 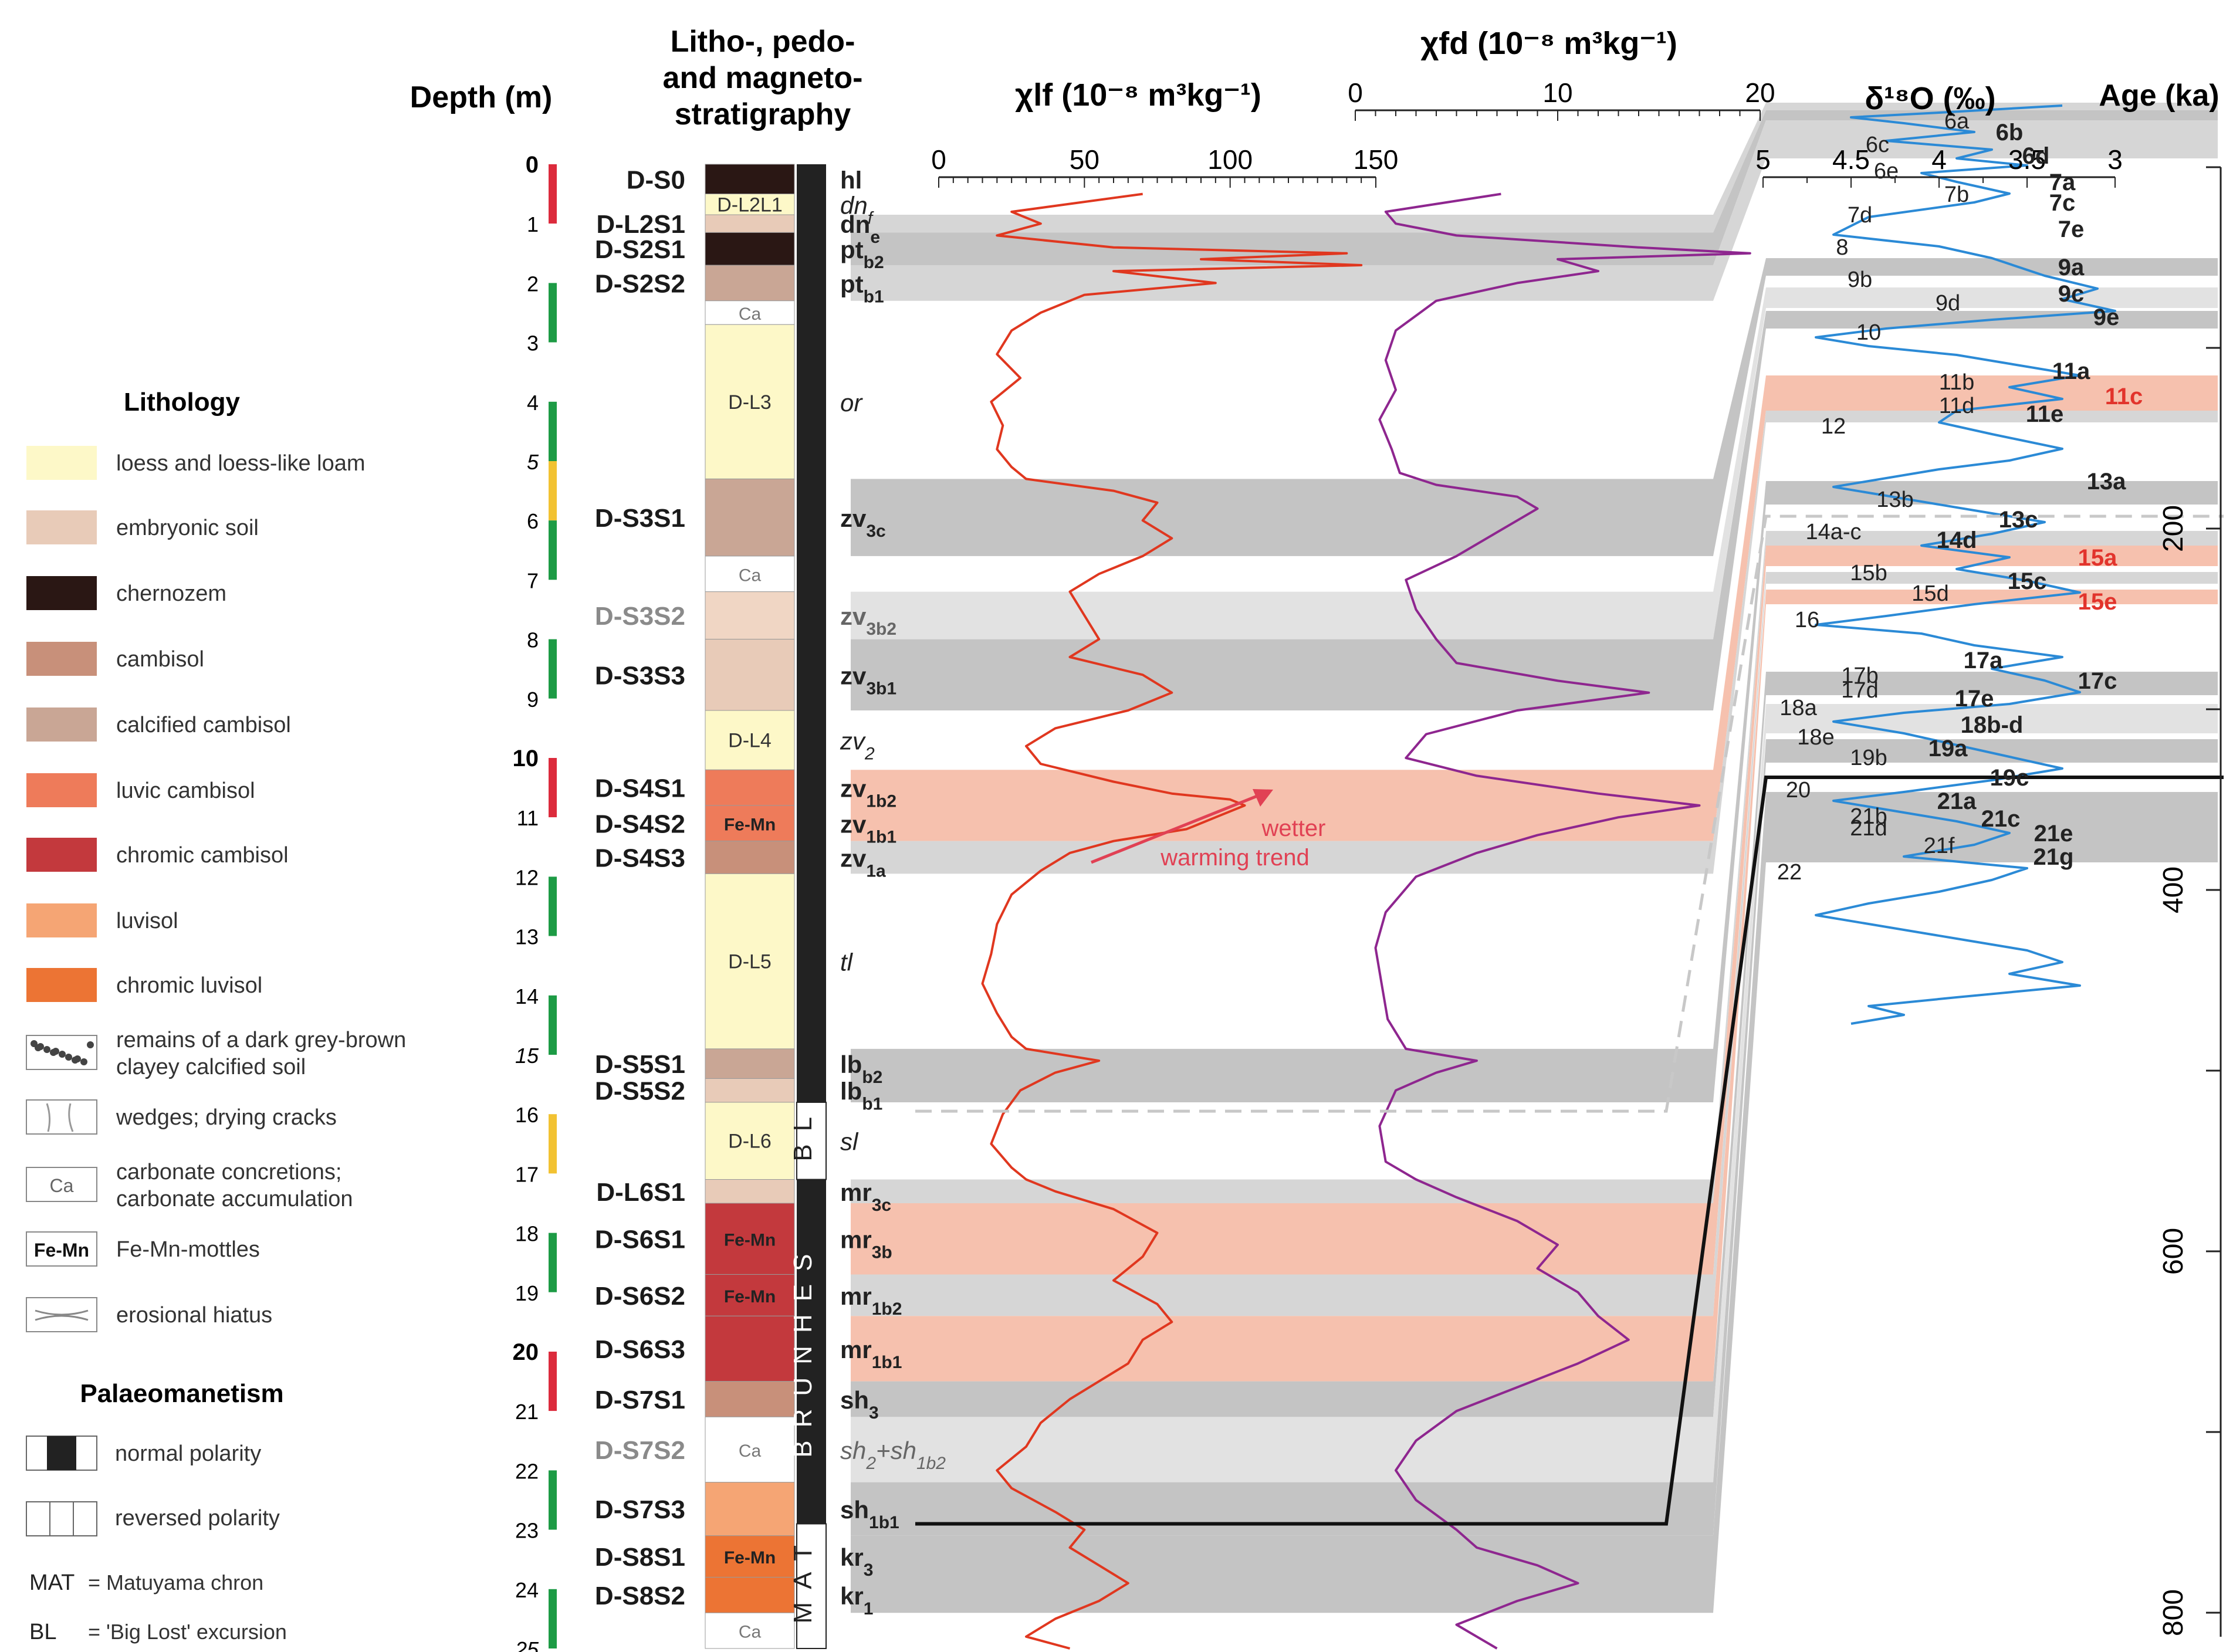 I want to click on horizon-label: sh1b1, so click(x=869, y=1514).